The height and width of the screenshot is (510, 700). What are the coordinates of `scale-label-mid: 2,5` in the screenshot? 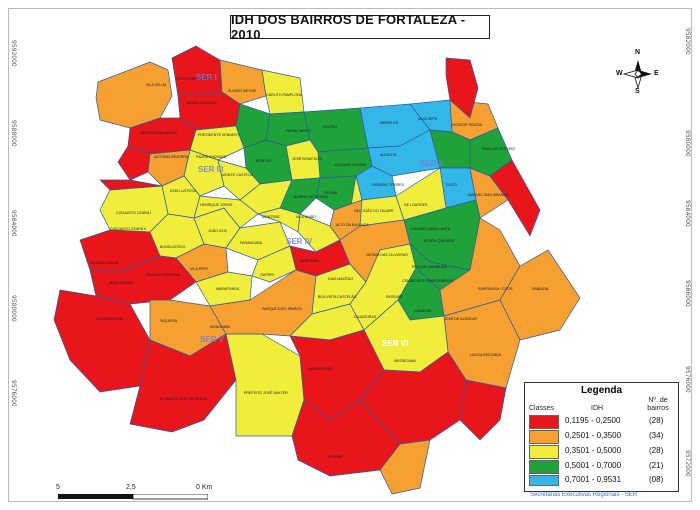 It's located at (131, 487).